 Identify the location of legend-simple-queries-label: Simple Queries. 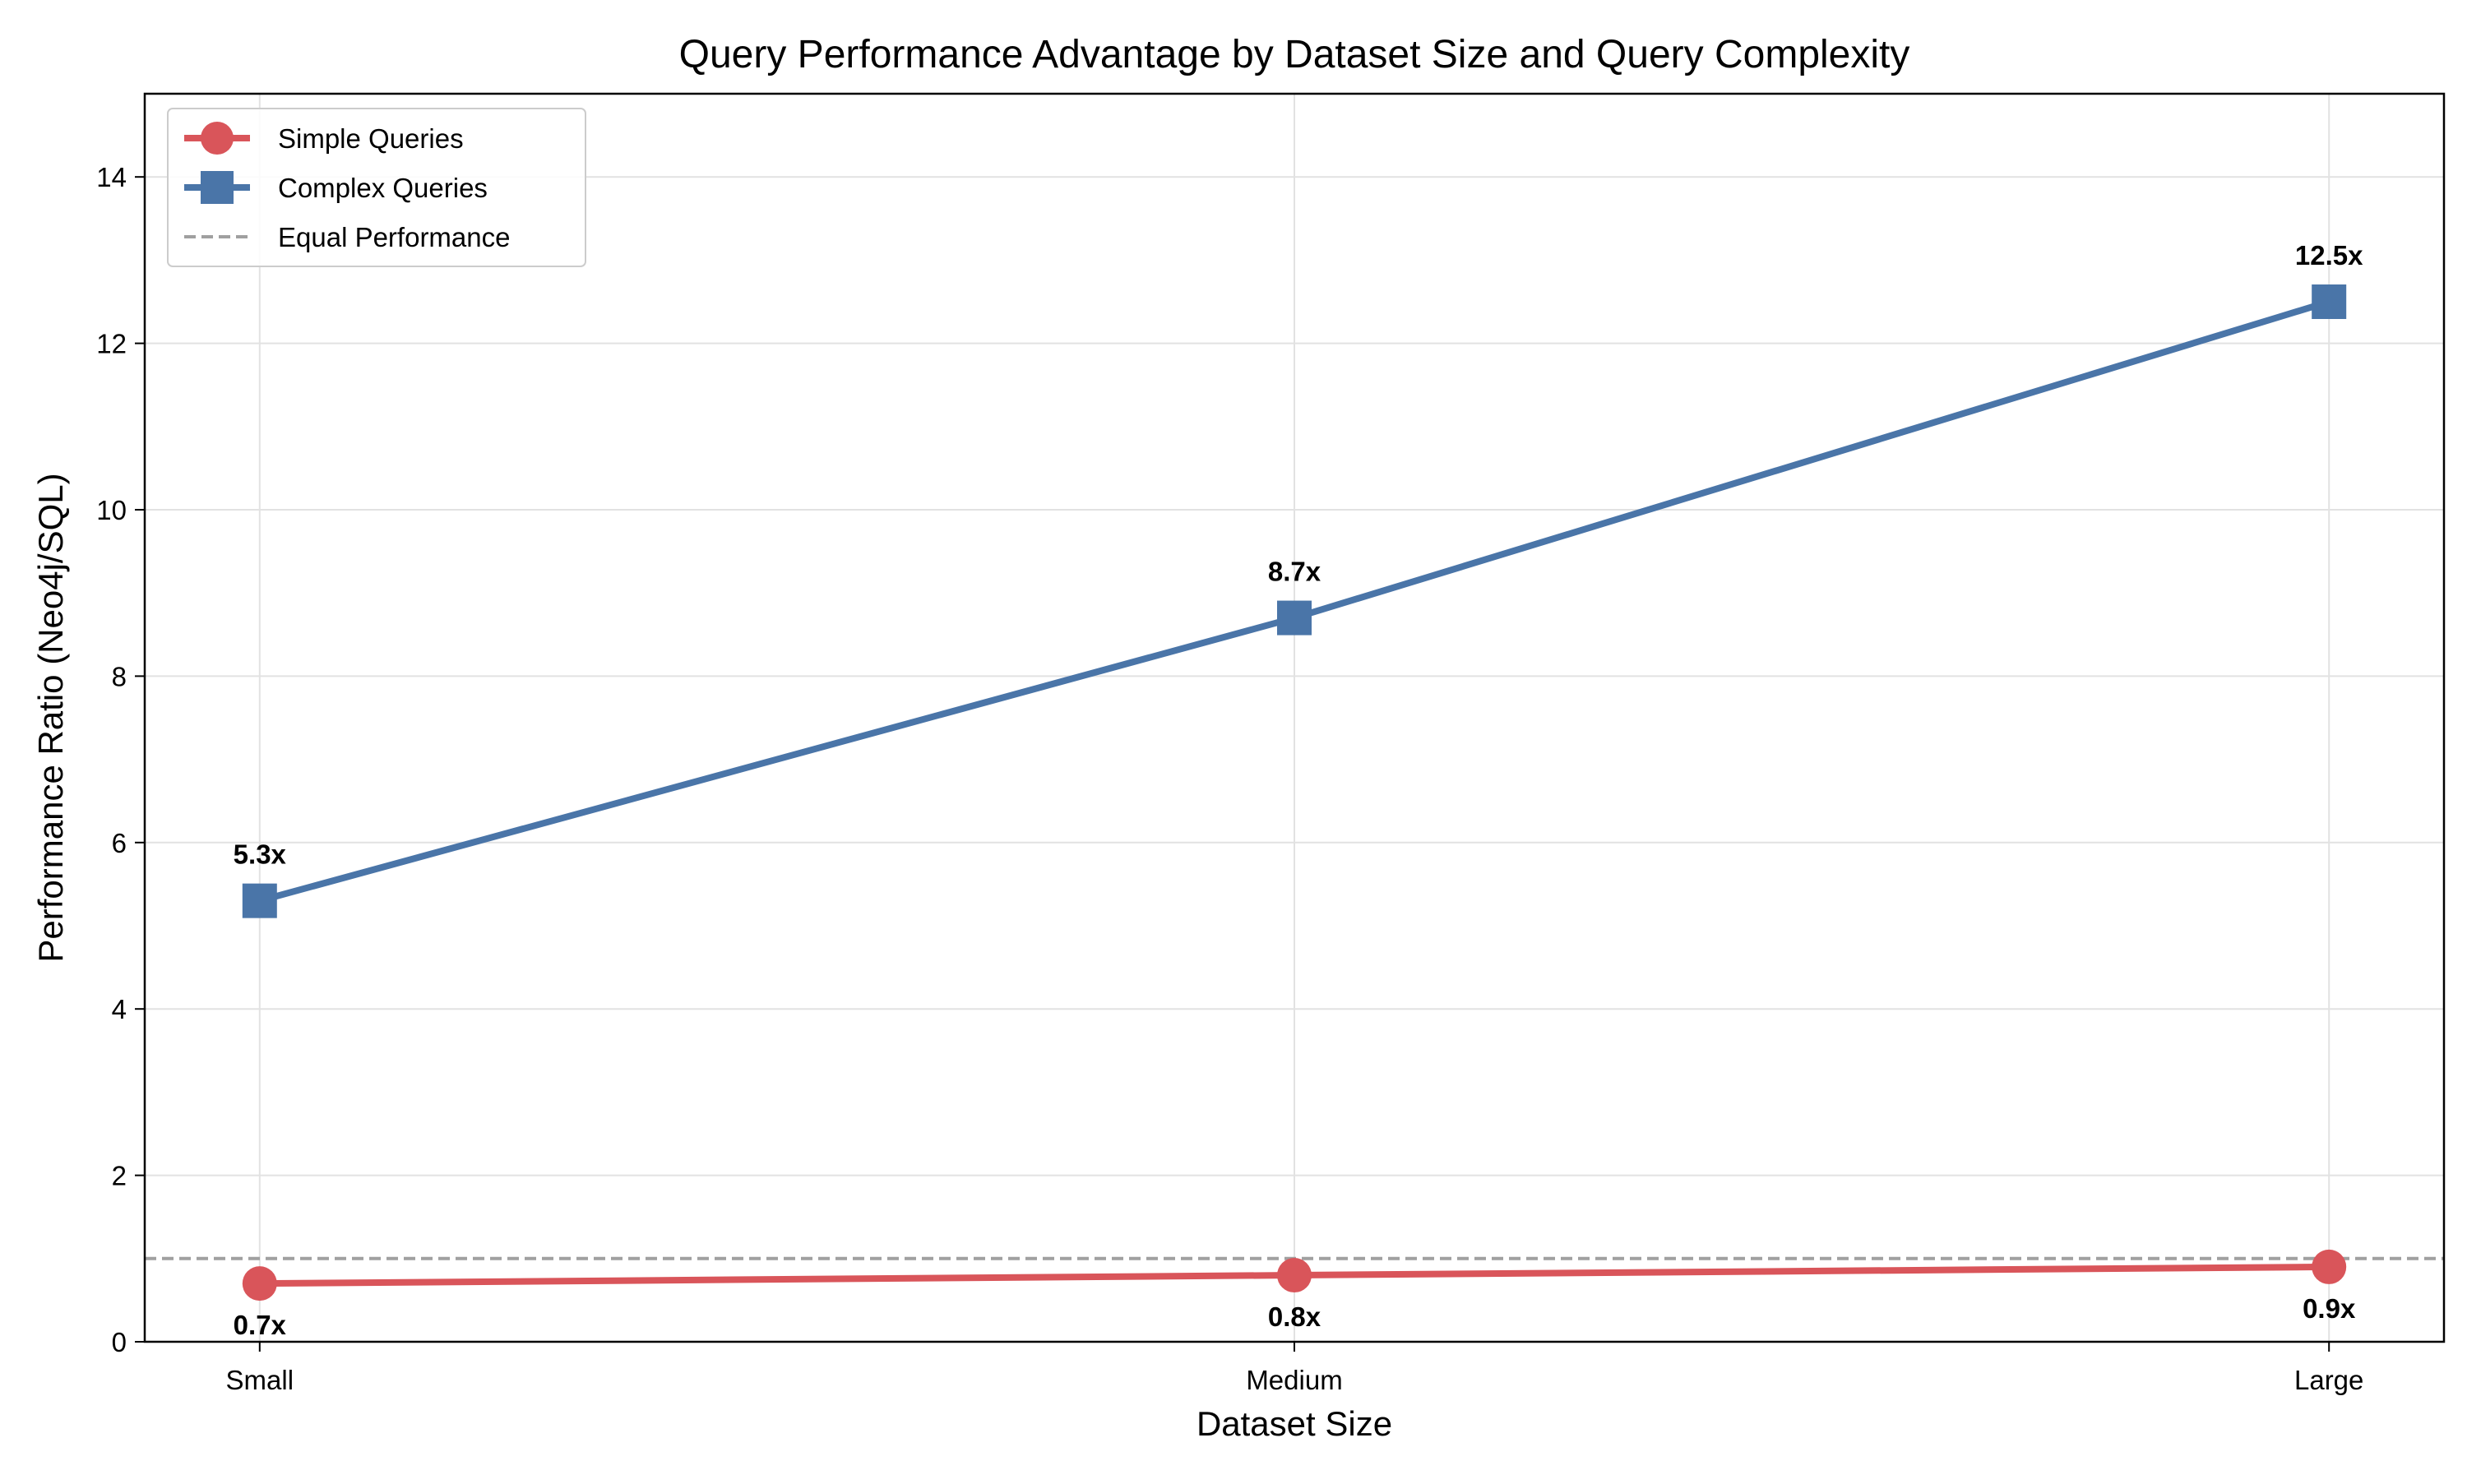
(371, 138).